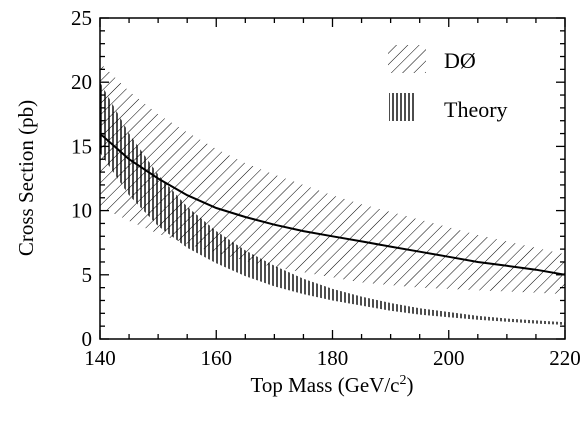 The image size is (586, 422). What do you see at coordinates (81, 82) in the screenshot?
I see `y-tick-label: 20` at bounding box center [81, 82].